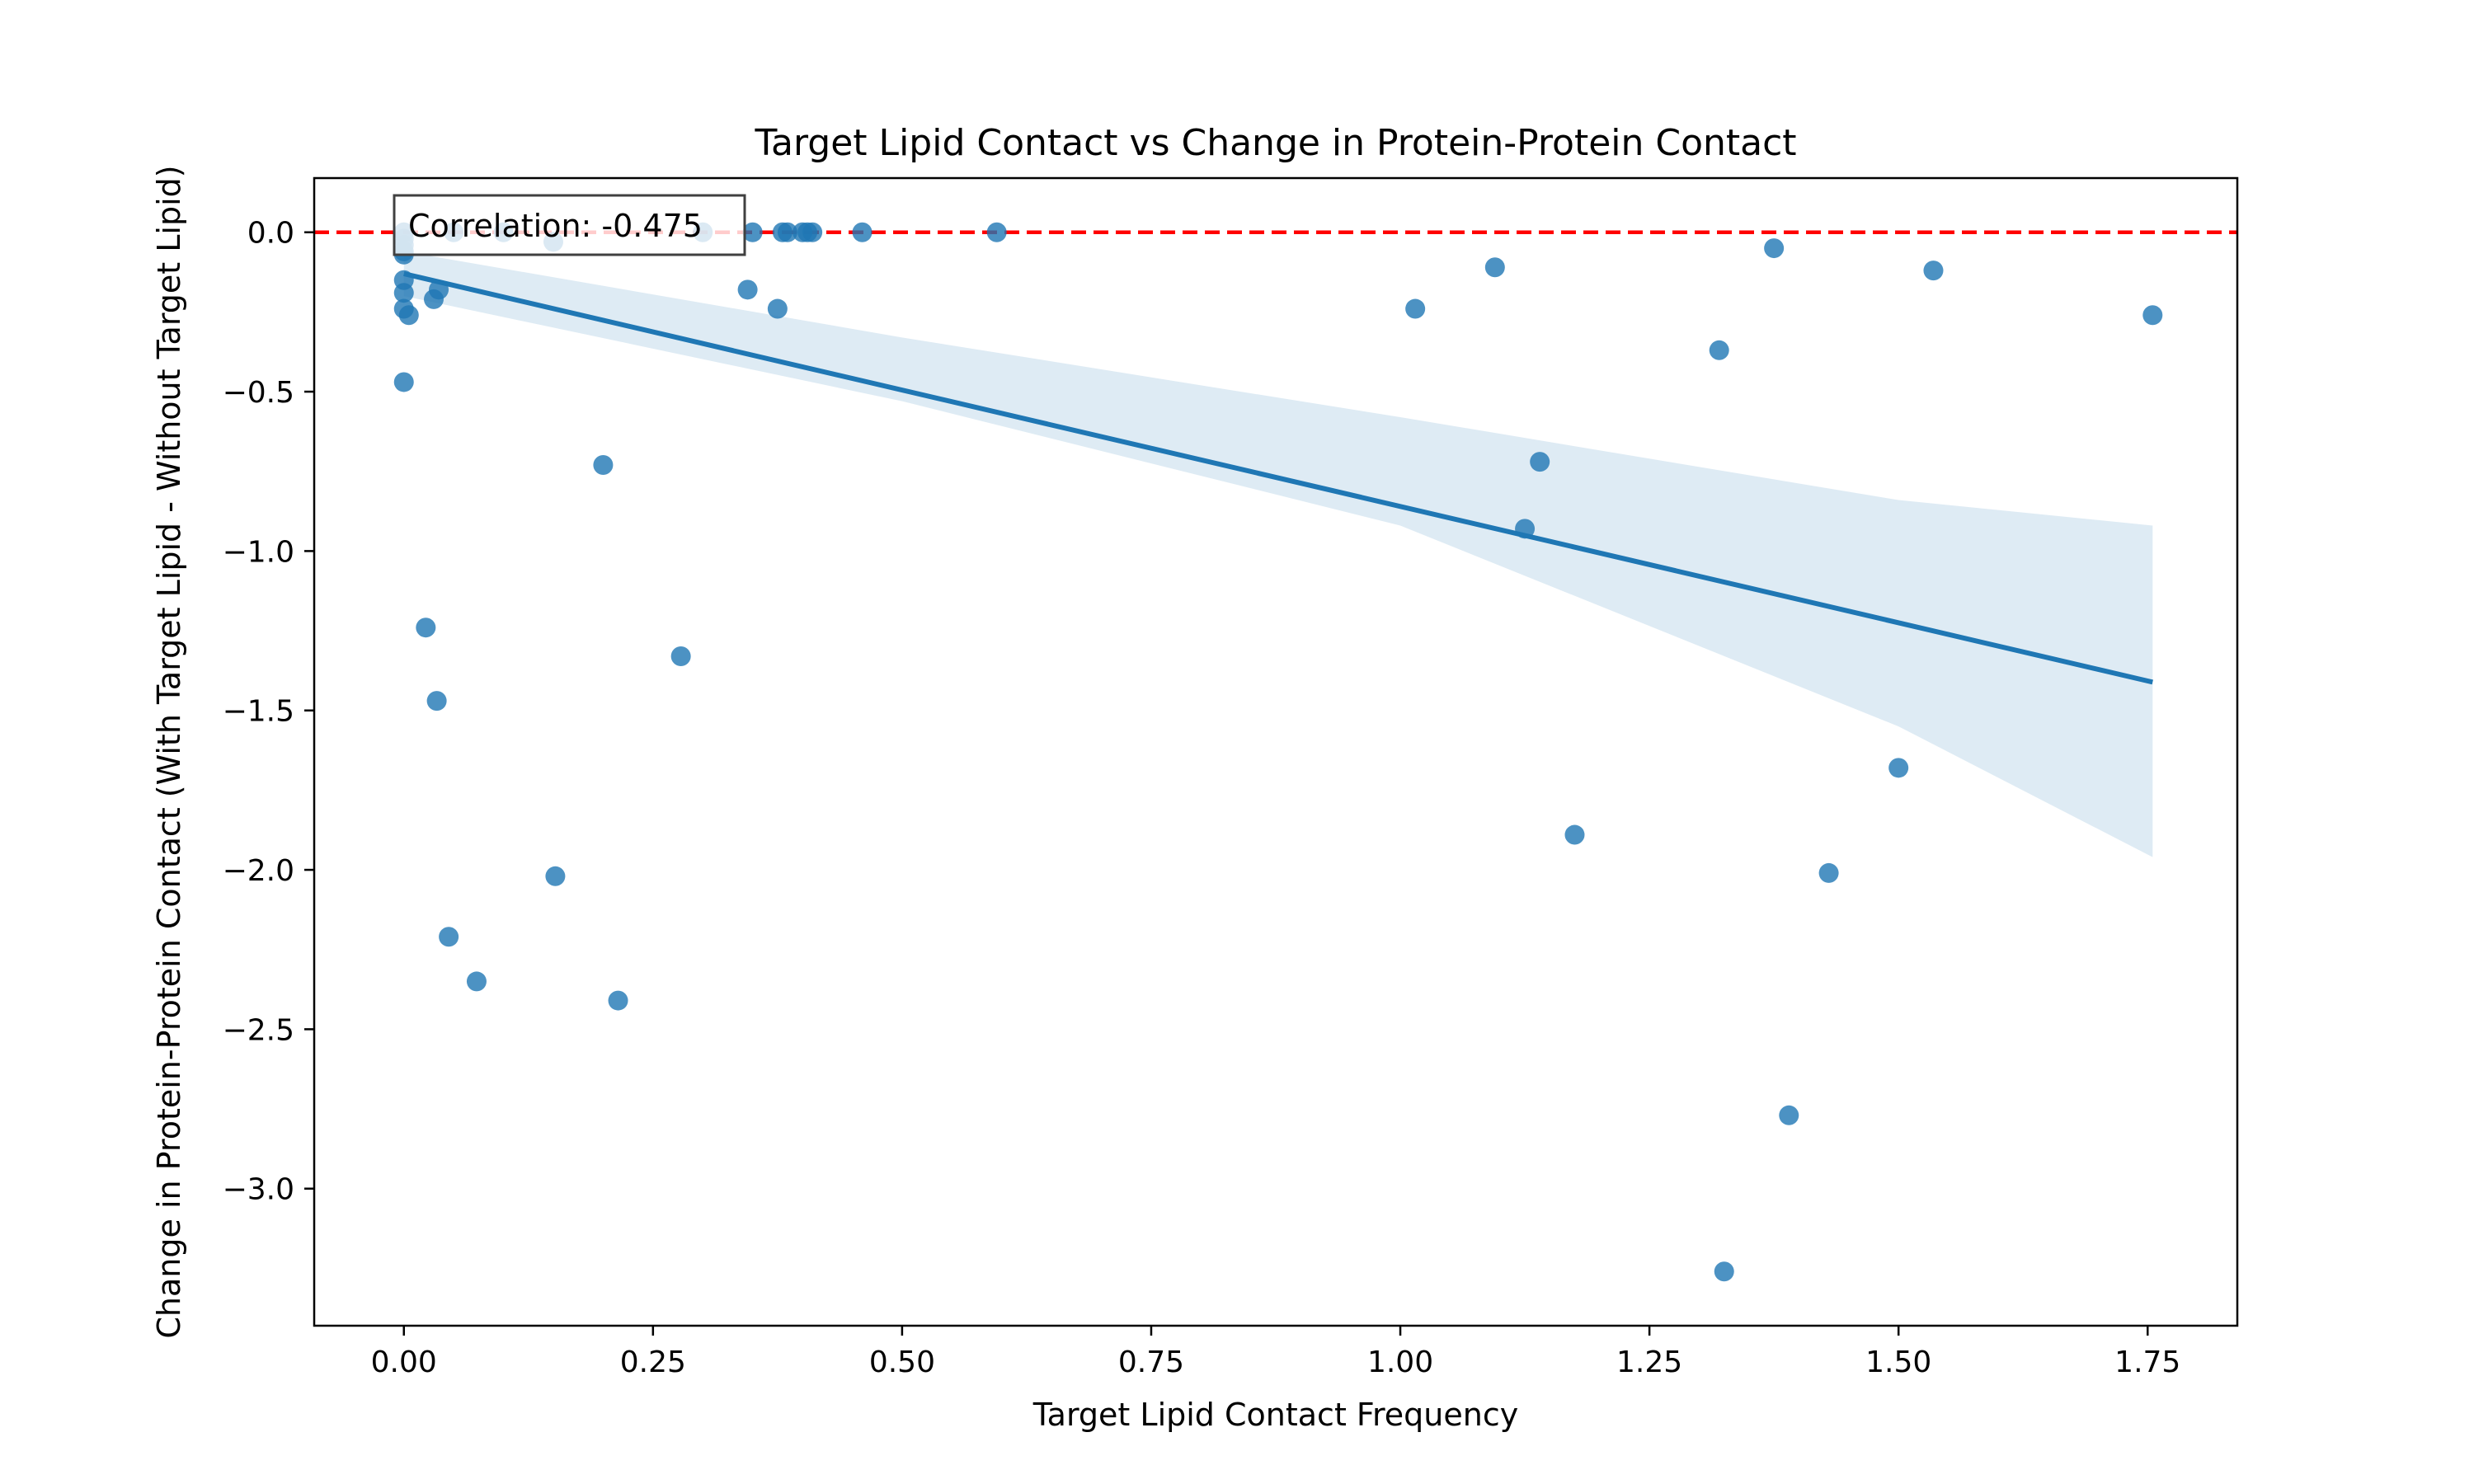 The width and height of the screenshot is (2474, 1484). I want to click on x-tick-label: 1.50, so click(1898, 1362).